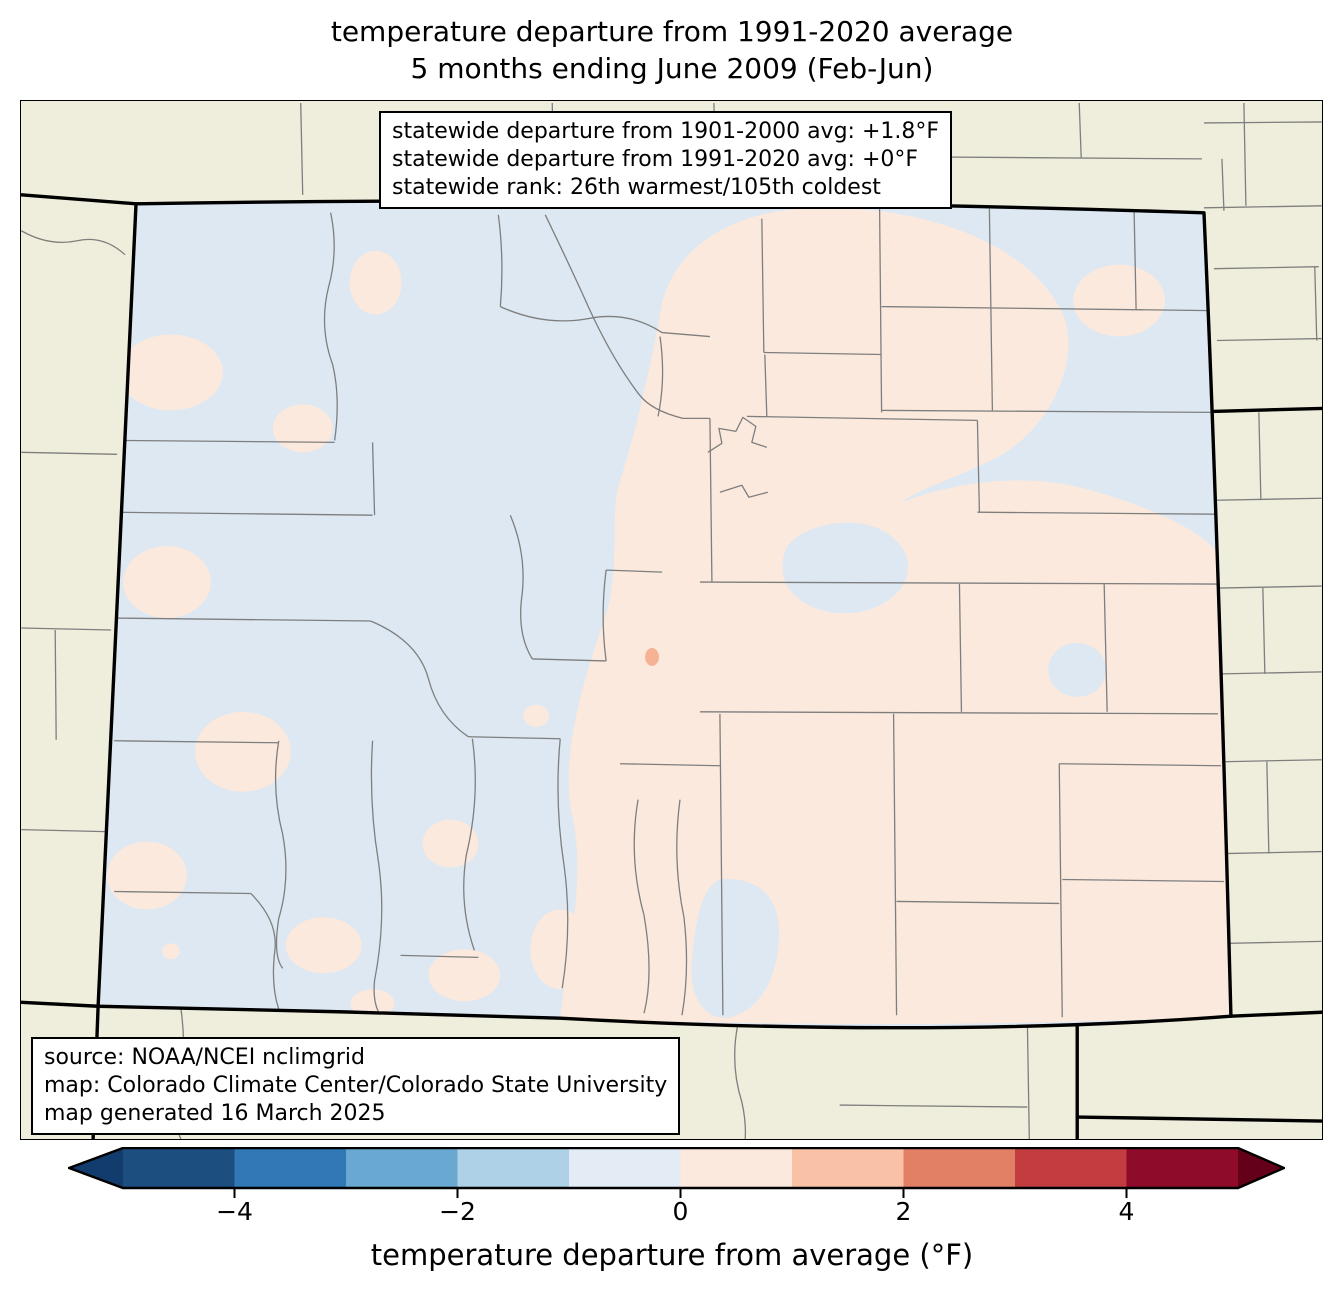 The height and width of the screenshot is (1299, 1344). I want to click on colorbar, so click(676, 1172).